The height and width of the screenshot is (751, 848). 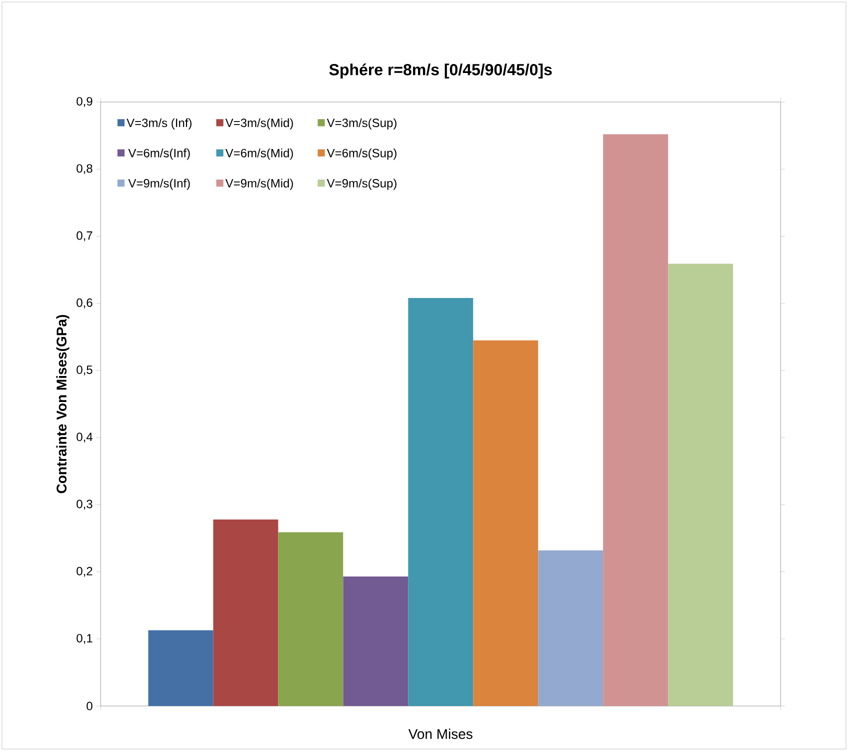 I want to click on legend-label: V=3m/s(Mid), so click(x=259, y=124).